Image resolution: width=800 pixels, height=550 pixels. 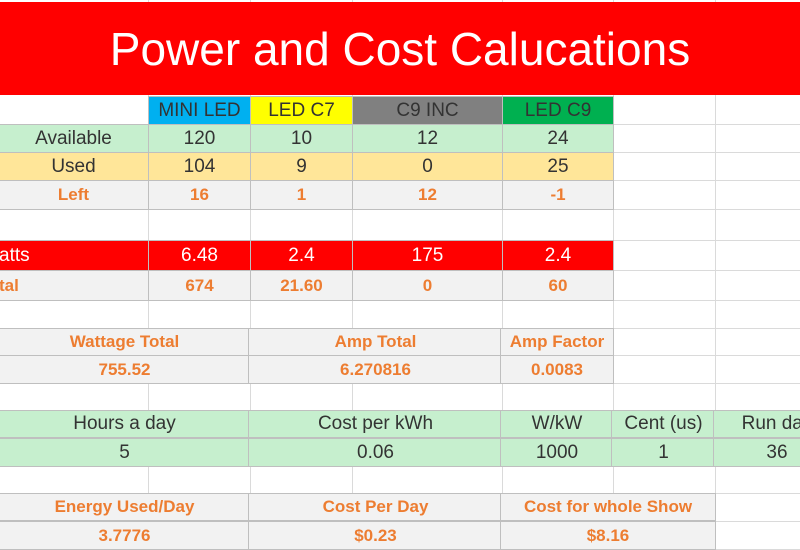 What do you see at coordinates (375, 369) in the screenshot?
I see `cell: 6.270816` at bounding box center [375, 369].